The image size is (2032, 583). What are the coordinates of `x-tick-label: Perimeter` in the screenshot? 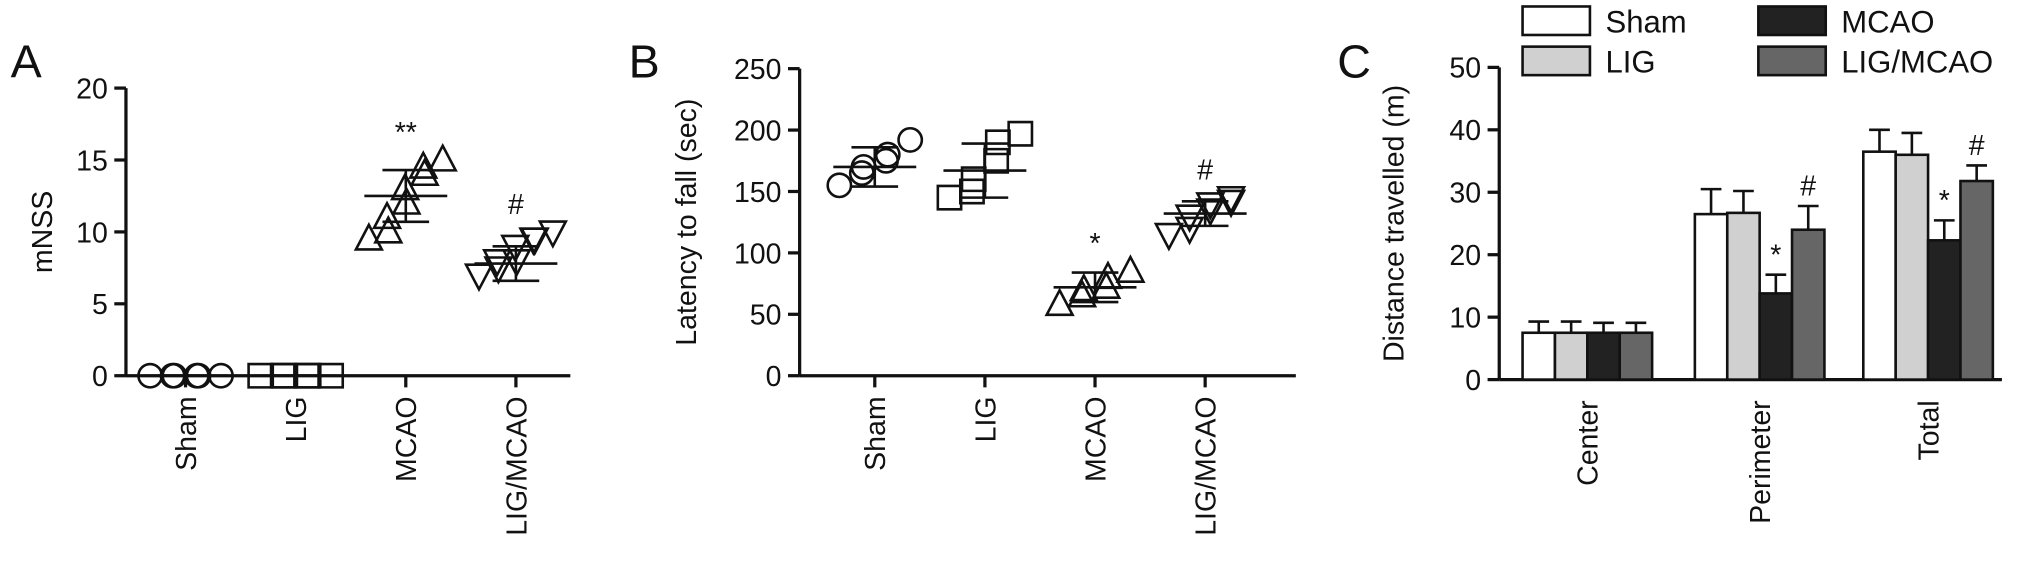 It's located at (1761, 462).